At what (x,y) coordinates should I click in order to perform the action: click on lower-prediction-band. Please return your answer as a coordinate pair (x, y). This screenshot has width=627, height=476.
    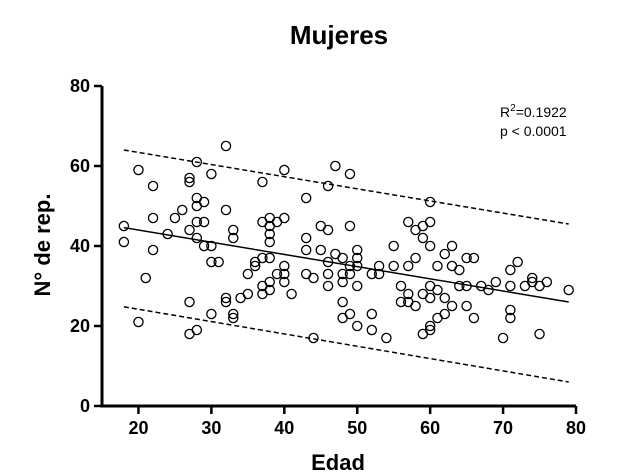
    Looking at the image, I should click on (346, 344).